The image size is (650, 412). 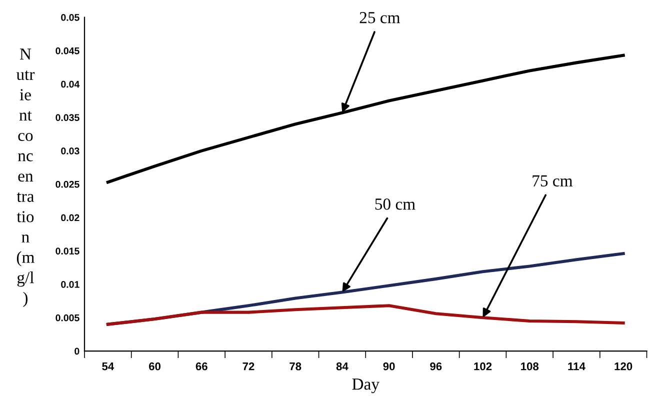 I want to click on y-tick-label: 0, so click(x=77, y=351).